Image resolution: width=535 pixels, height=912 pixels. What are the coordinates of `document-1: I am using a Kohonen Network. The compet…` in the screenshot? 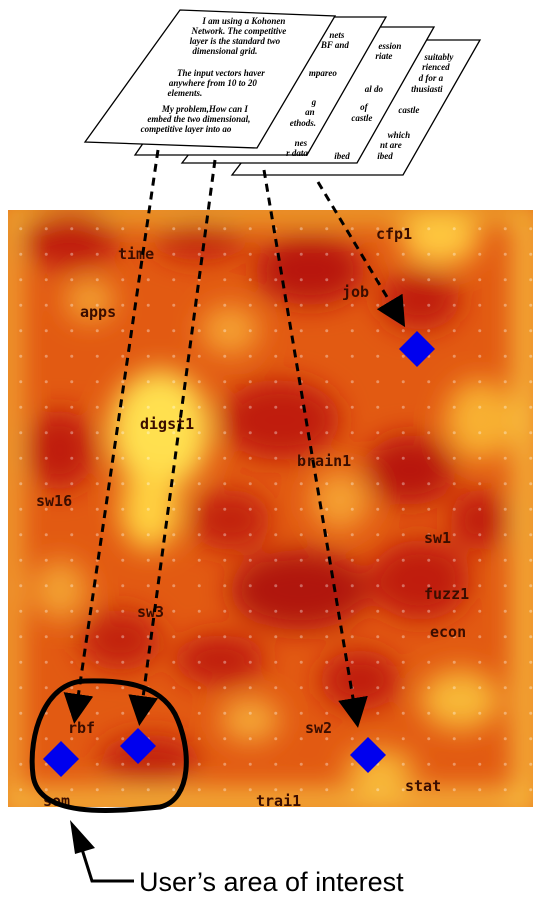 It's located at (210, 79).